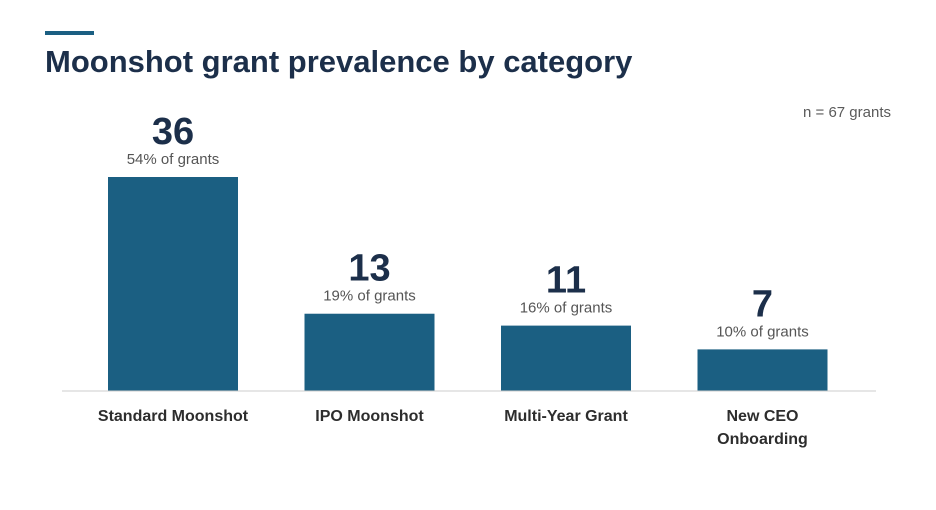 The image size is (936, 510). What do you see at coordinates (762, 416) in the screenshot?
I see `category-label: New CEO` at bounding box center [762, 416].